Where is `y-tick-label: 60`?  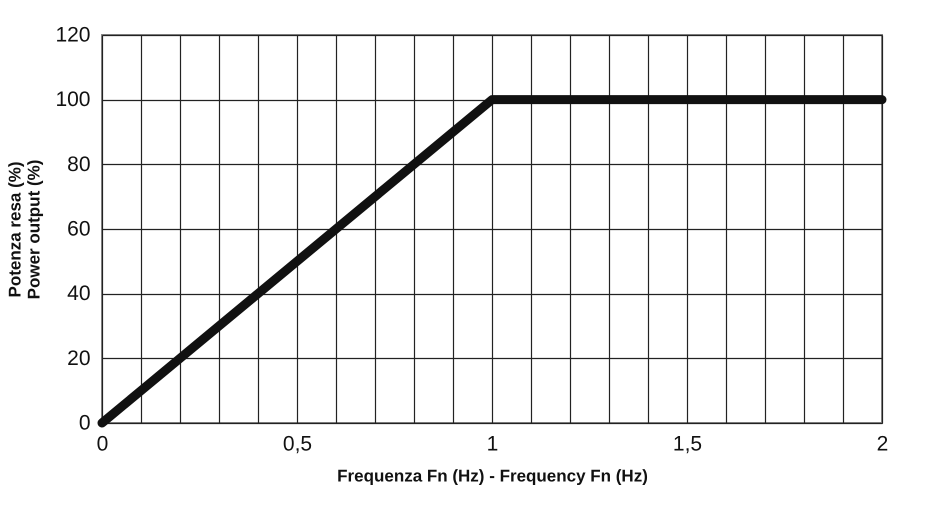 y-tick-label: 60 is located at coordinates (78, 229).